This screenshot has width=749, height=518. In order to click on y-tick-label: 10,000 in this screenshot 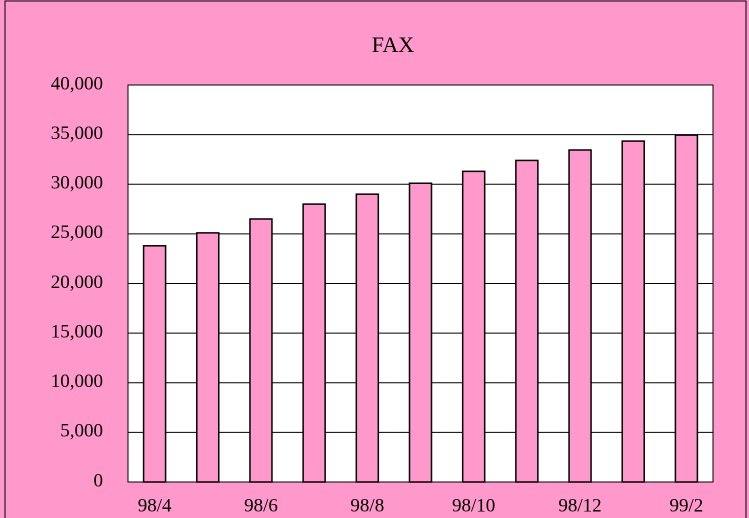, I will do `click(77, 381)`.